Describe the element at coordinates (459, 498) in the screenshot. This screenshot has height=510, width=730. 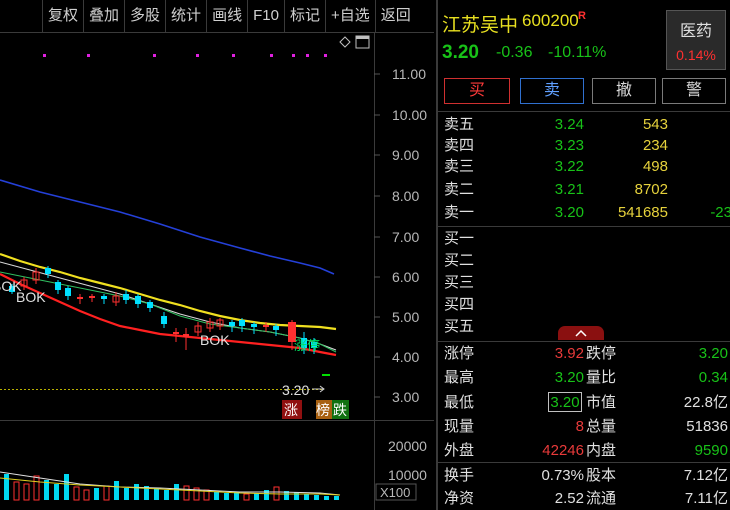
I see `stat-label: 净资` at that location.